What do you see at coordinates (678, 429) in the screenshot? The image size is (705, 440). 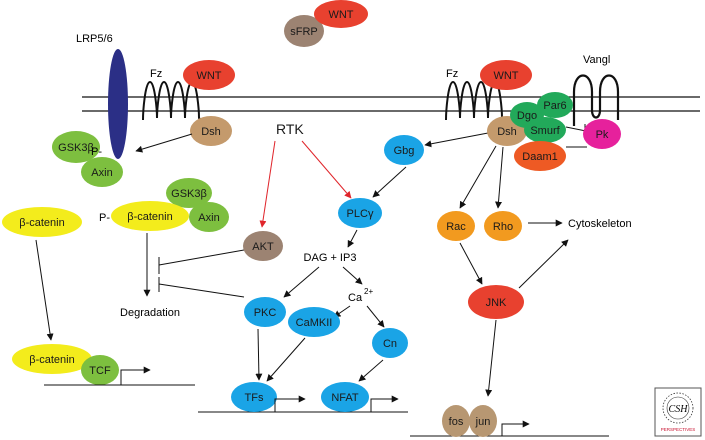 I see `logo-bottom-text: PERSPECTIVES` at bounding box center [678, 429].